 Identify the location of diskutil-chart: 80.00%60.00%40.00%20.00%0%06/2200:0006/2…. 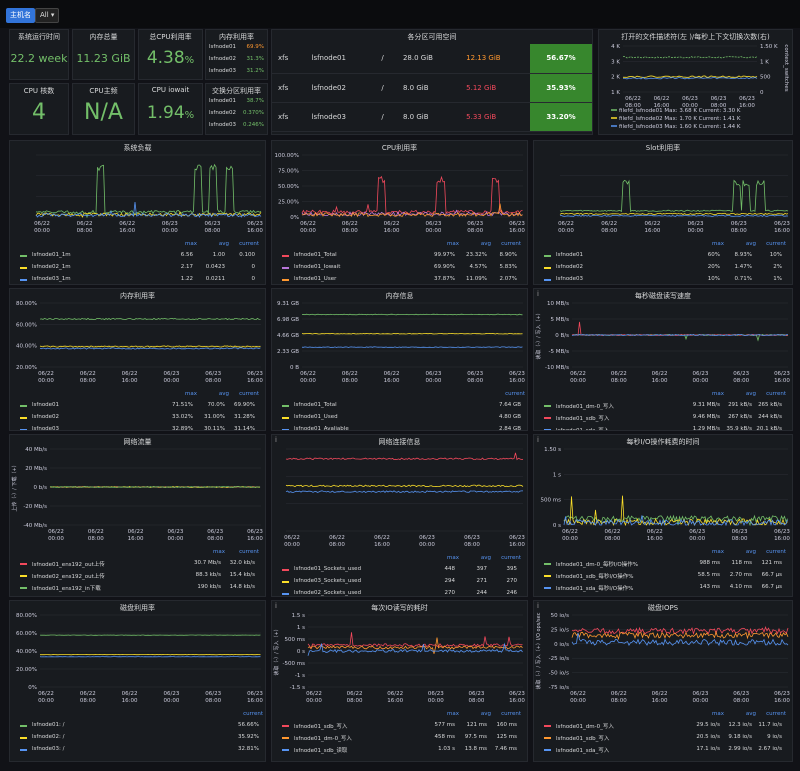
(139, 658).